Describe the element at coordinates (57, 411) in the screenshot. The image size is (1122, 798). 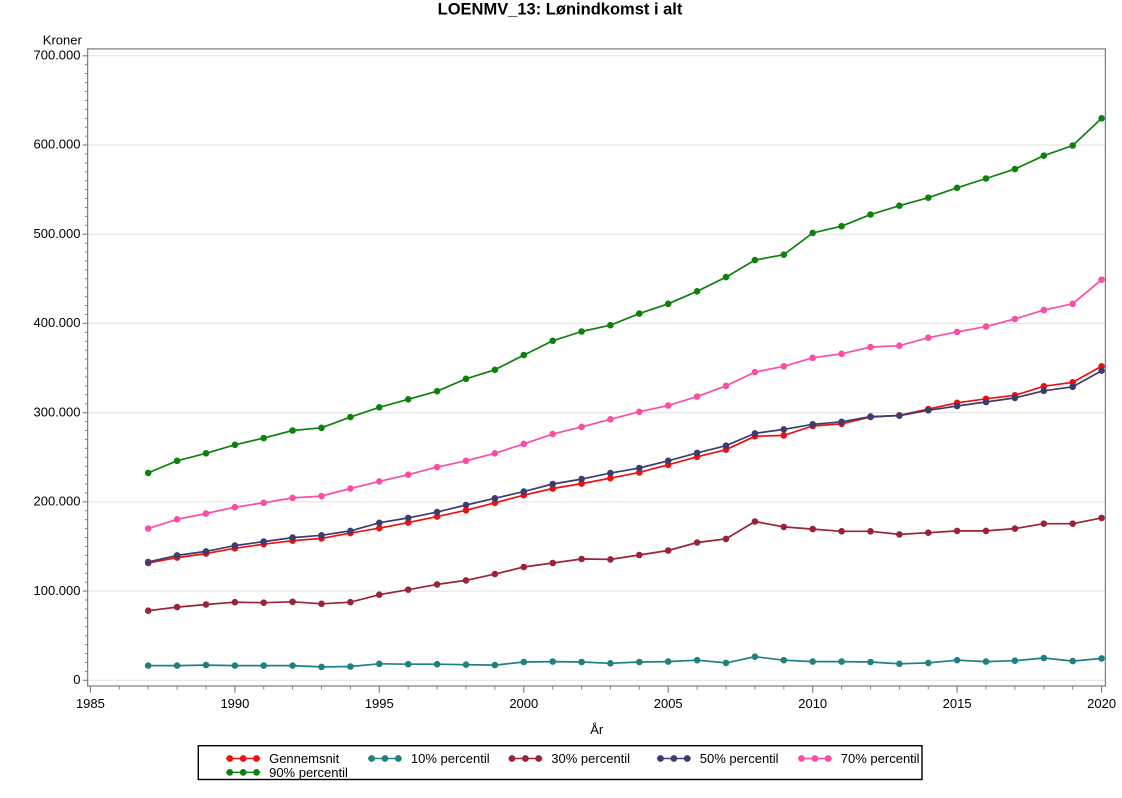
I see `svg-text: 300.000` at that location.